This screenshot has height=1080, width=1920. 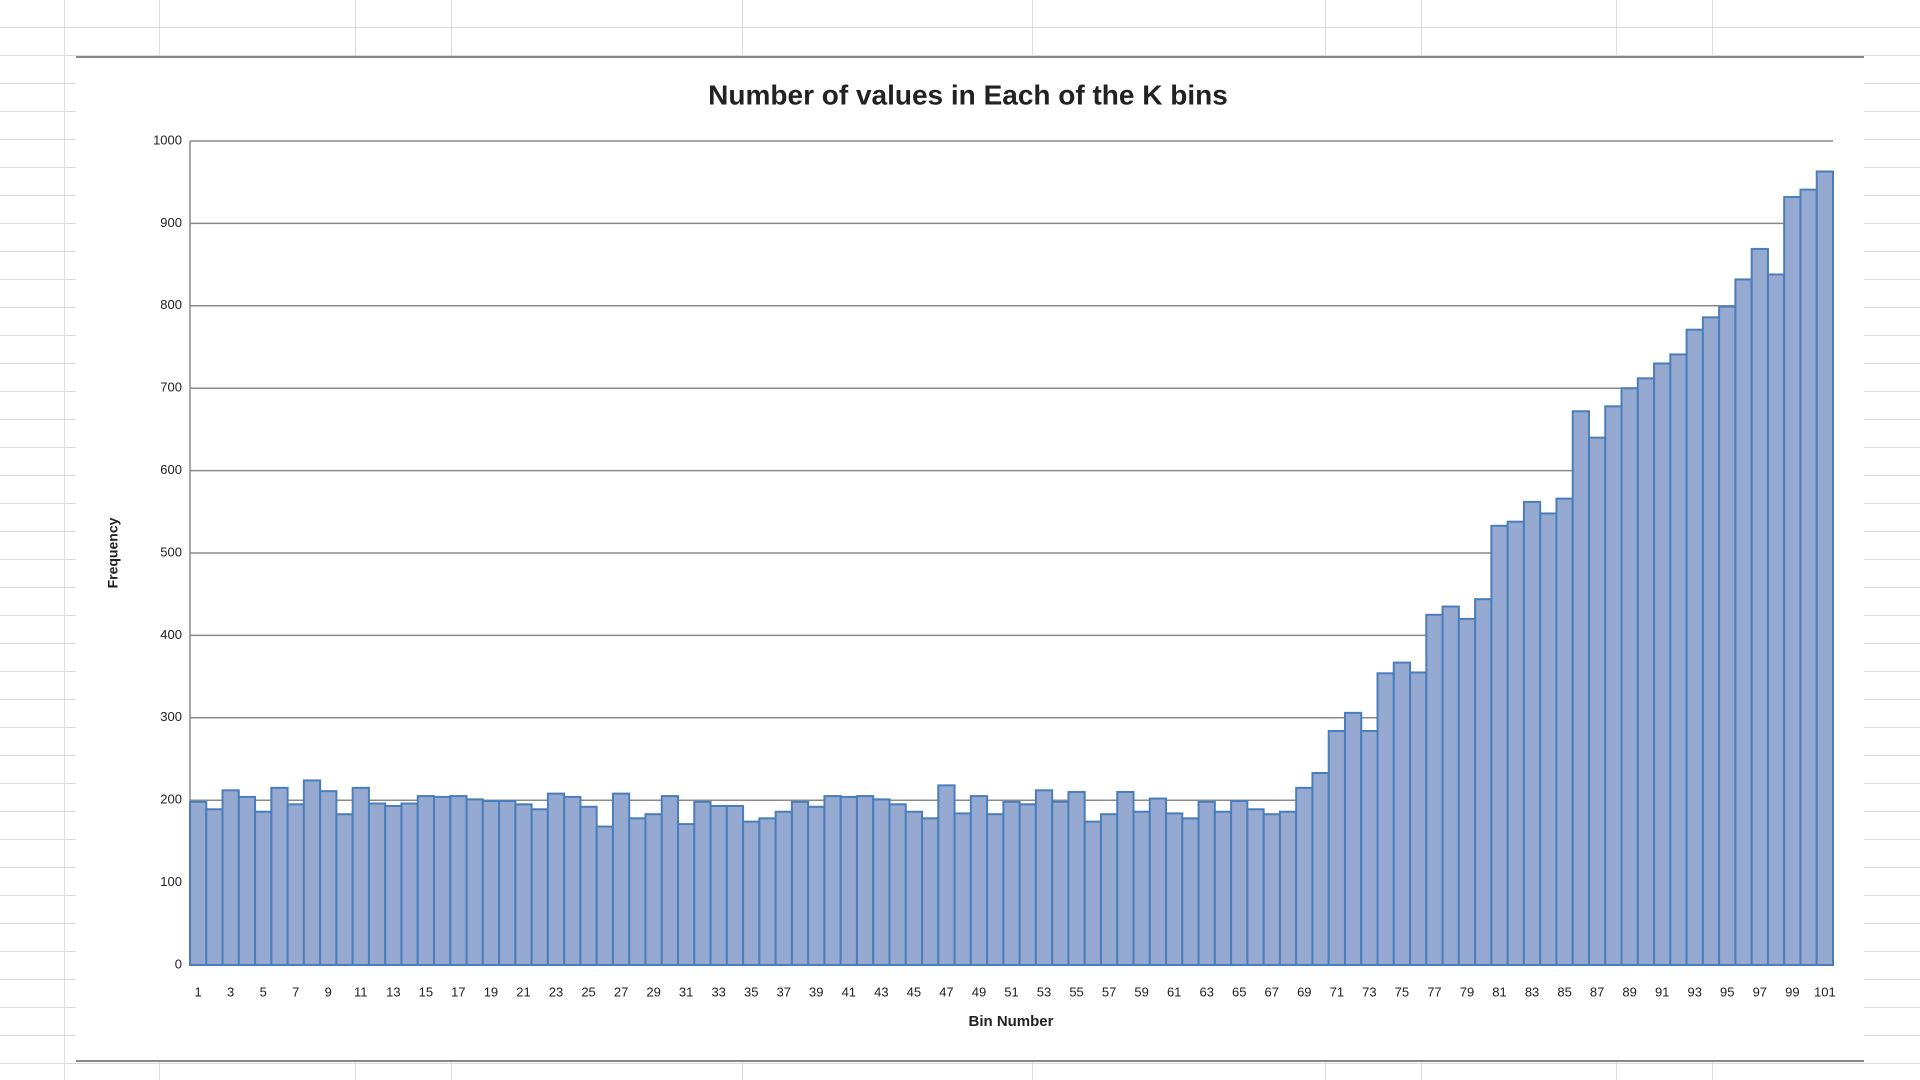 I want to click on x-tick-label: 19, so click(x=491, y=991).